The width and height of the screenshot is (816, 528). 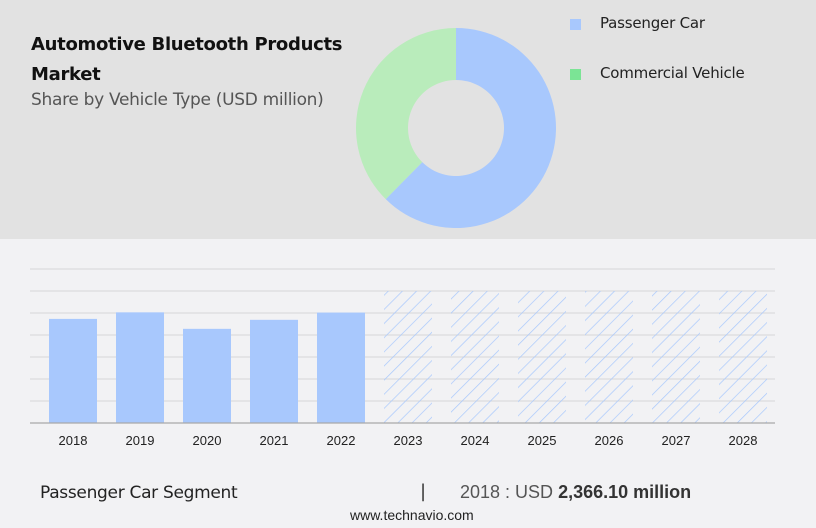 What do you see at coordinates (542, 357) in the screenshot?
I see `forecast-bar-2025` at bounding box center [542, 357].